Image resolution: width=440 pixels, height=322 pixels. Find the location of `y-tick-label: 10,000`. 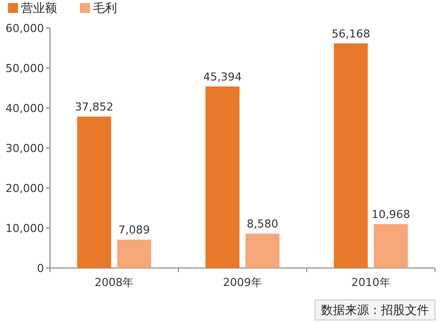

y-tick-label: 10,000 is located at coordinates (25, 228).